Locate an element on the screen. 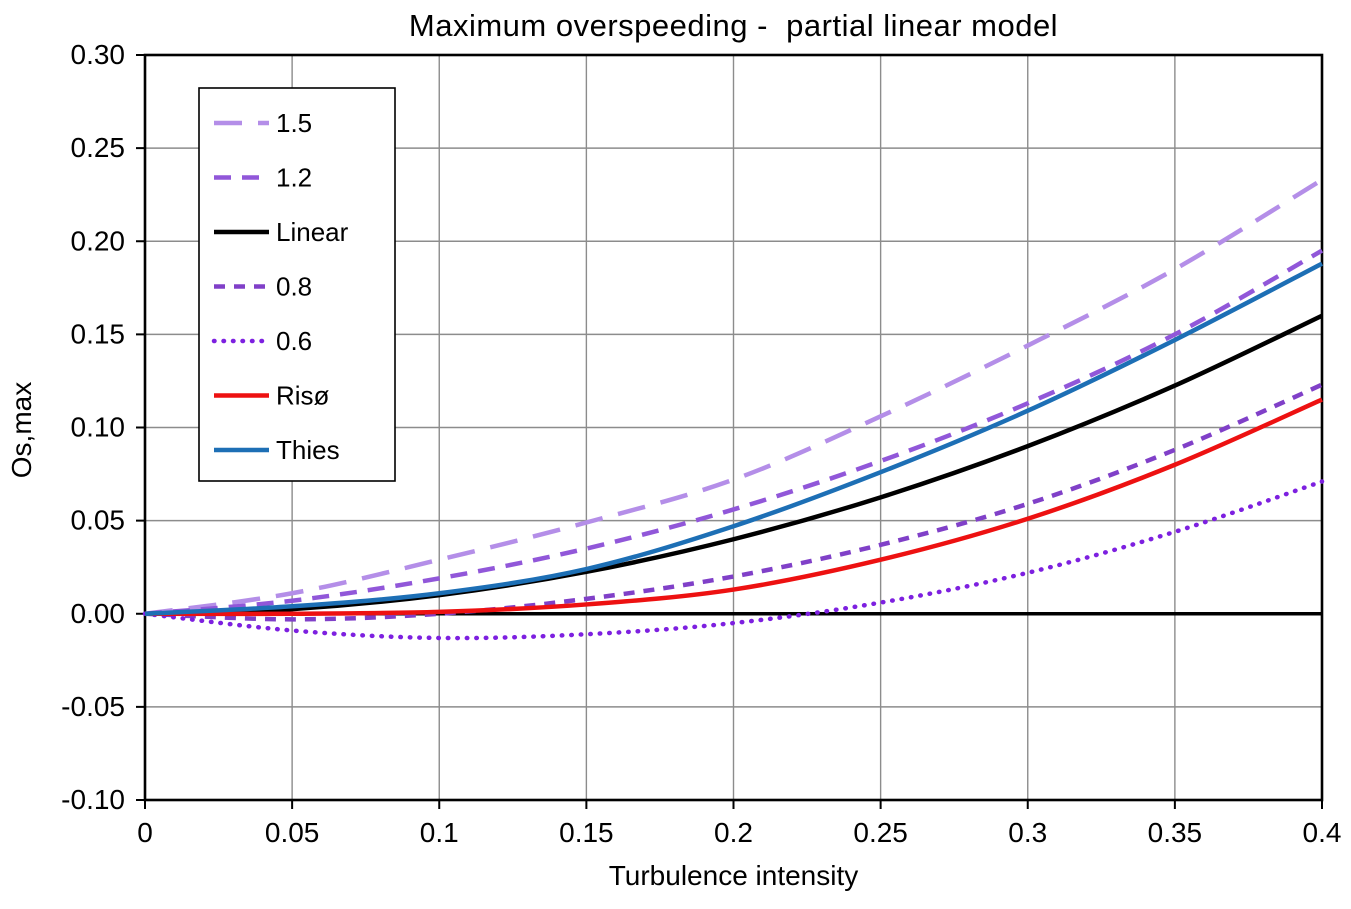 Image resolution: width=1351 pixels, height=909 pixels. legend-entry: Risø is located at coordinates (272, 396).